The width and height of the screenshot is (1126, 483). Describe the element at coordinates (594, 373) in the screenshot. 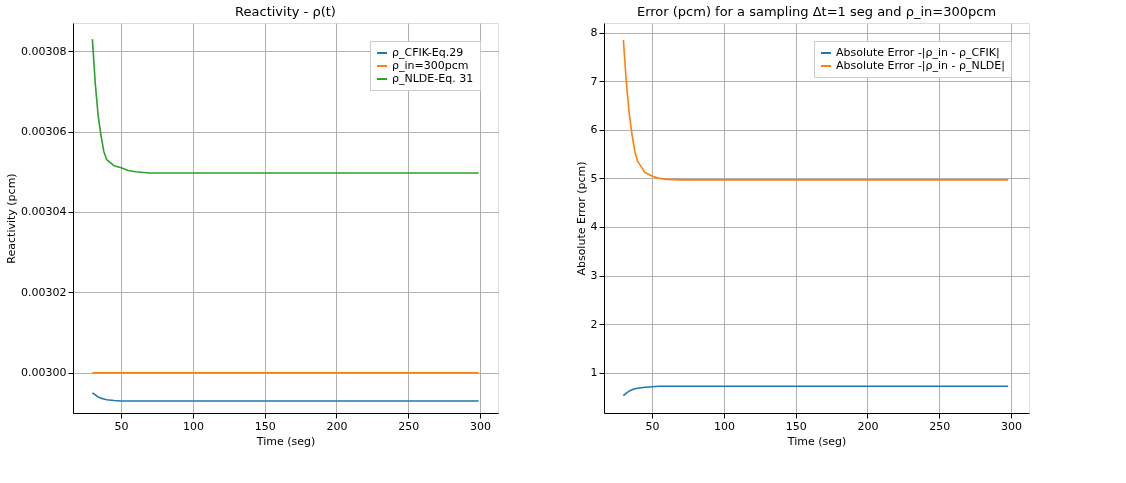

I see `y-tick-label: 1` at that location.